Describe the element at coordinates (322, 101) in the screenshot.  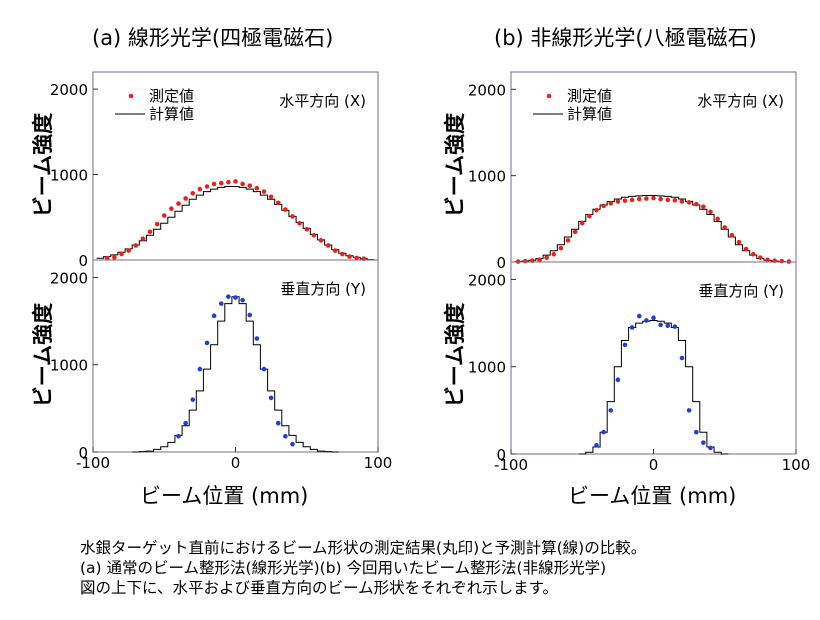
I see `a-top-direction-label: 水平方向 (X)` at that location.